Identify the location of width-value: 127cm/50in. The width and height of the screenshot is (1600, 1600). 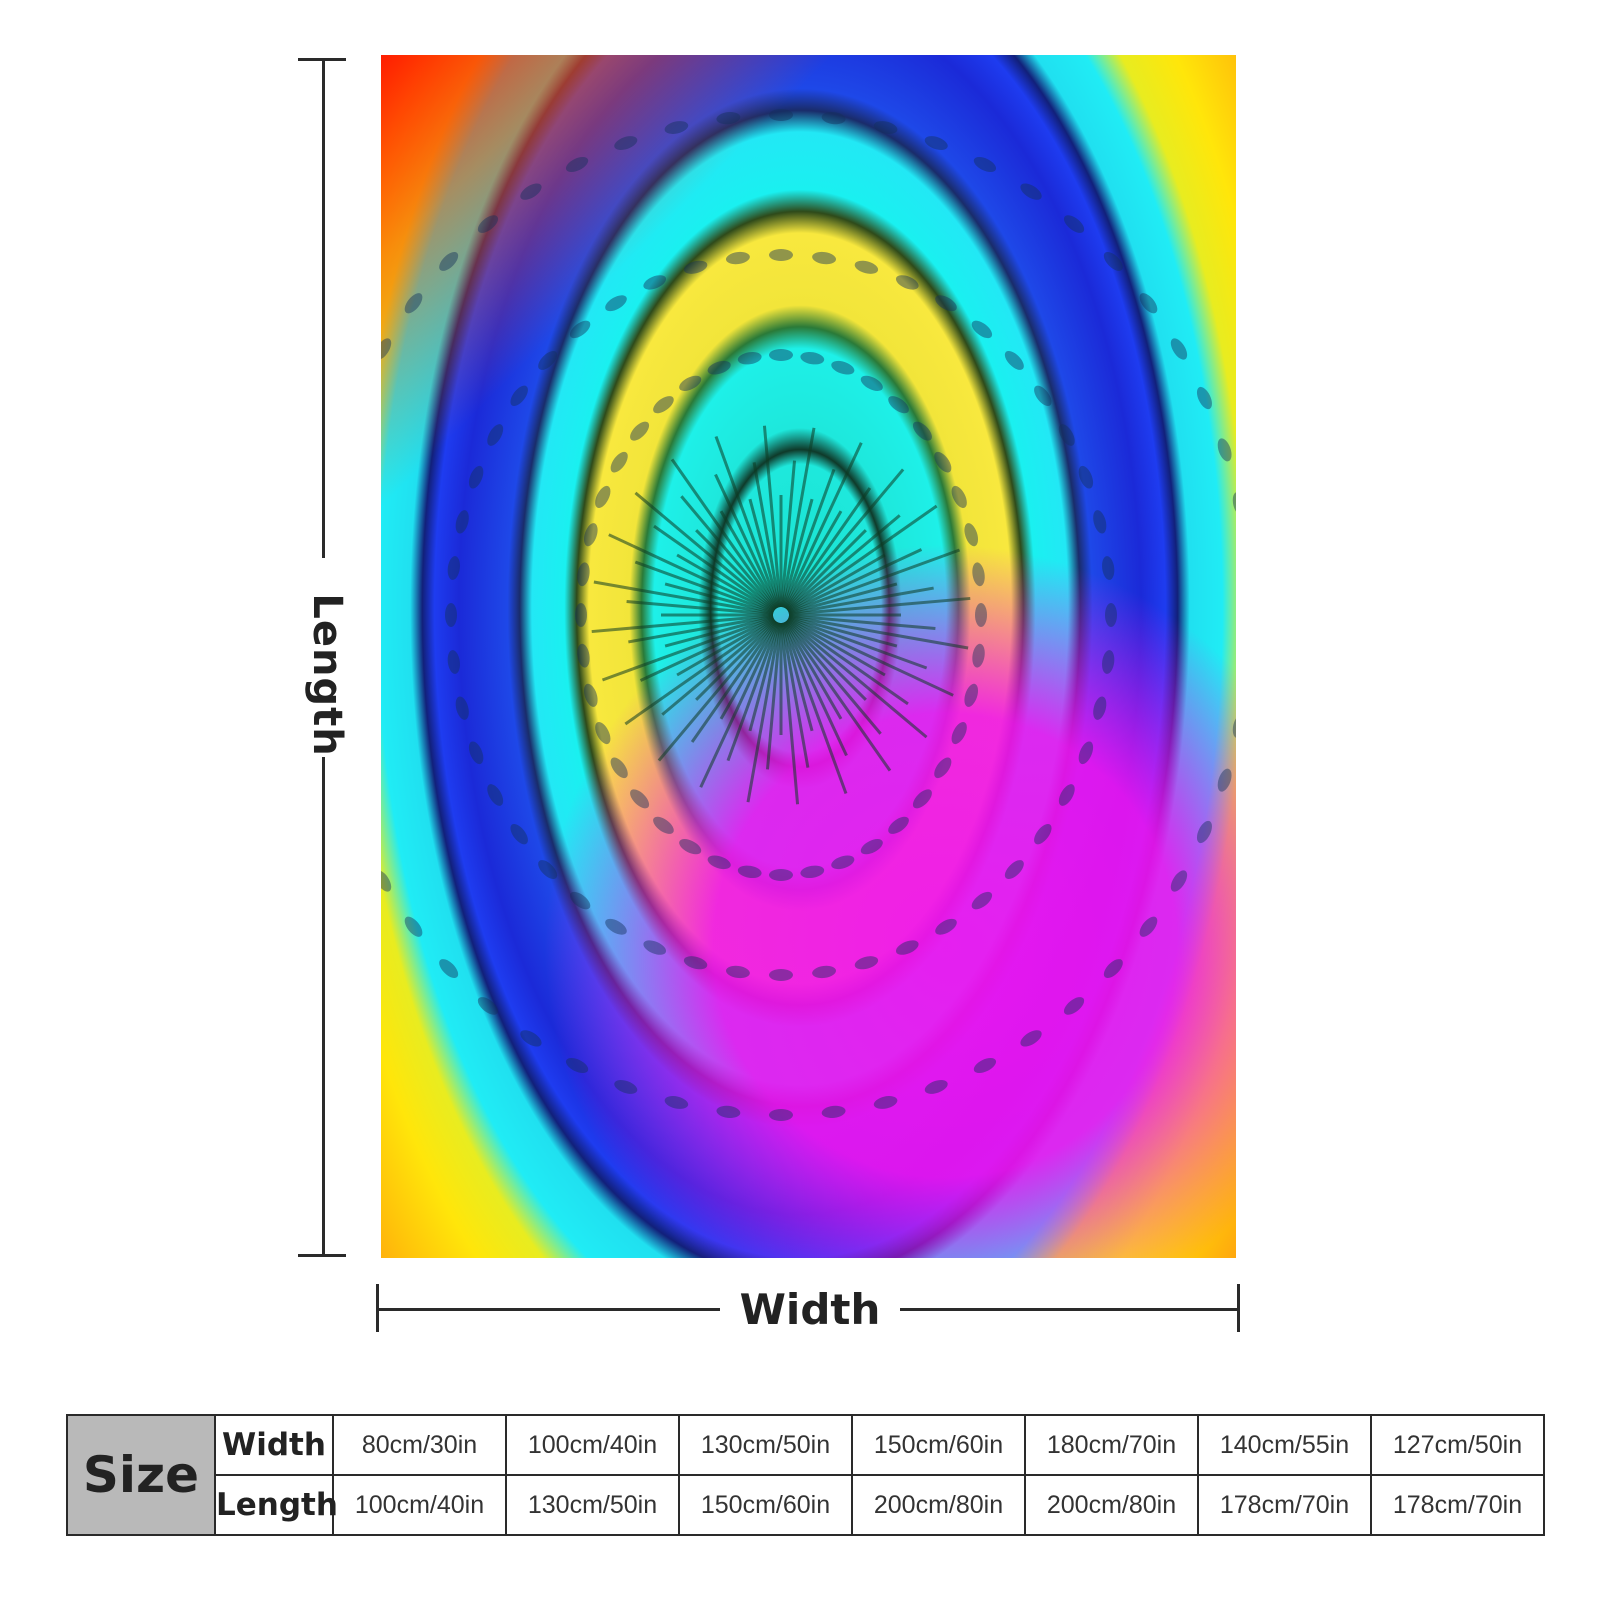
(1457, 1445).